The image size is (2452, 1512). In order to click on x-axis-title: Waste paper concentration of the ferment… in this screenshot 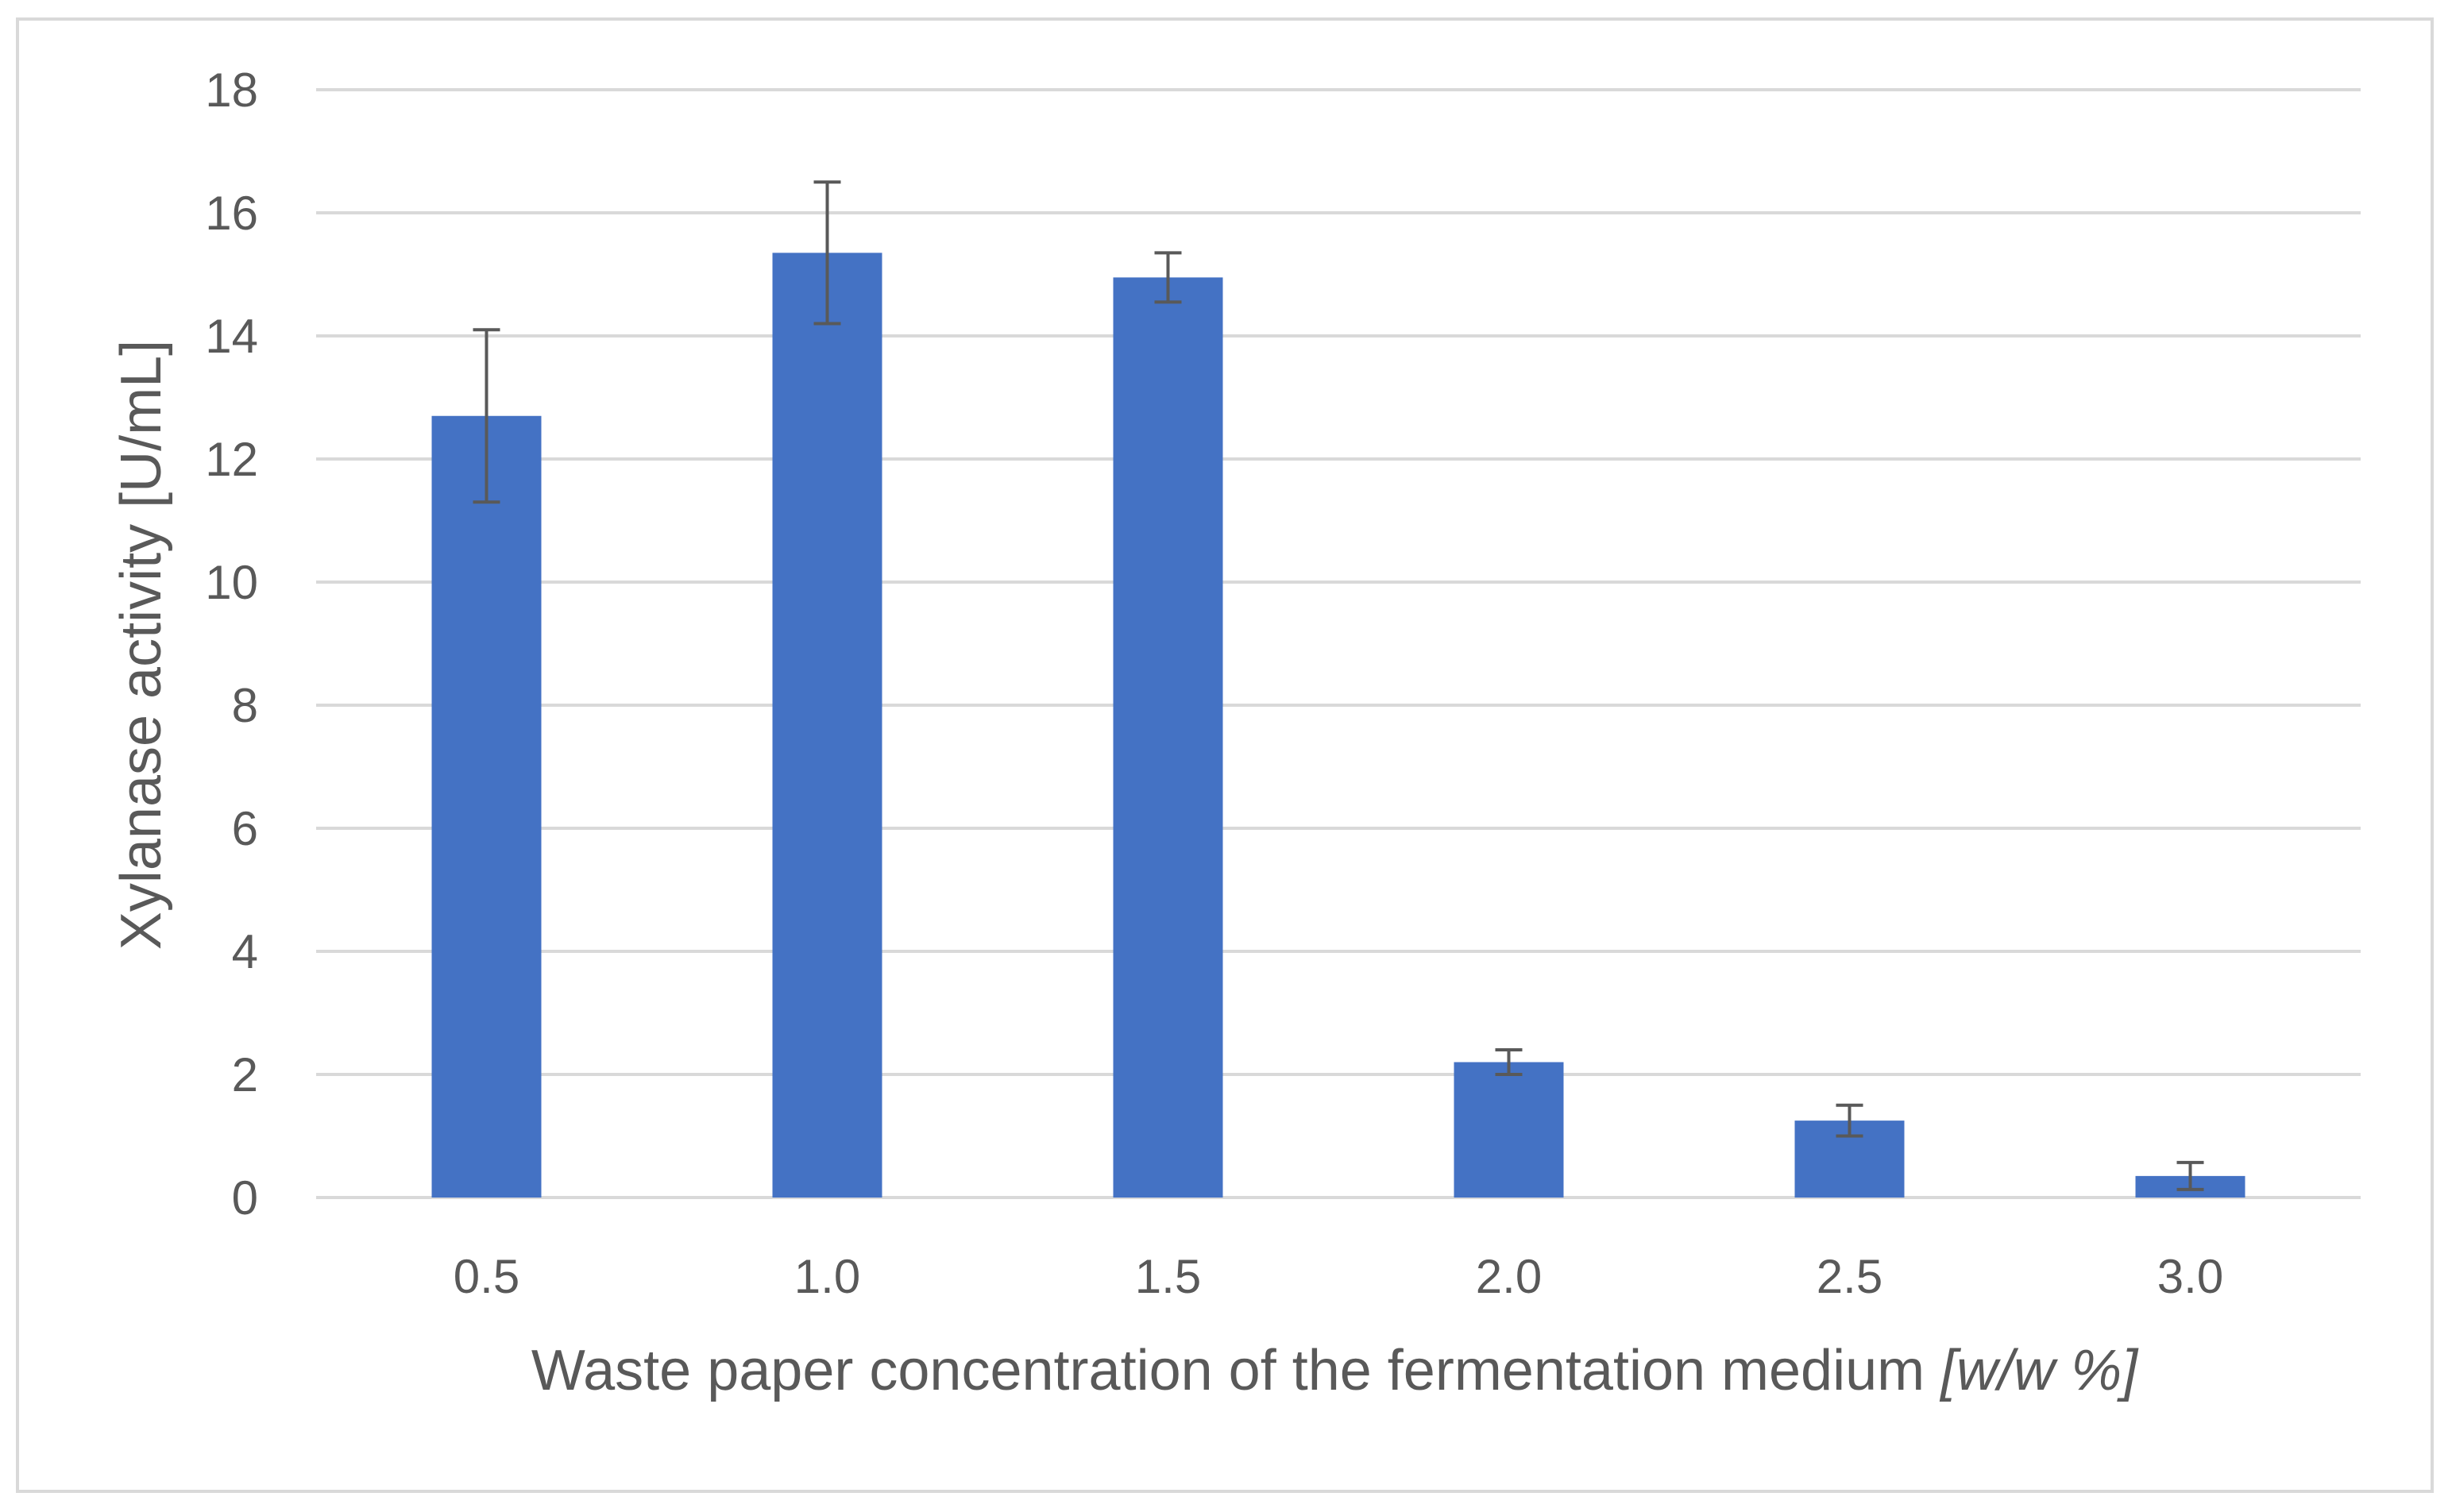, I will do `click(1335, 1370)`.